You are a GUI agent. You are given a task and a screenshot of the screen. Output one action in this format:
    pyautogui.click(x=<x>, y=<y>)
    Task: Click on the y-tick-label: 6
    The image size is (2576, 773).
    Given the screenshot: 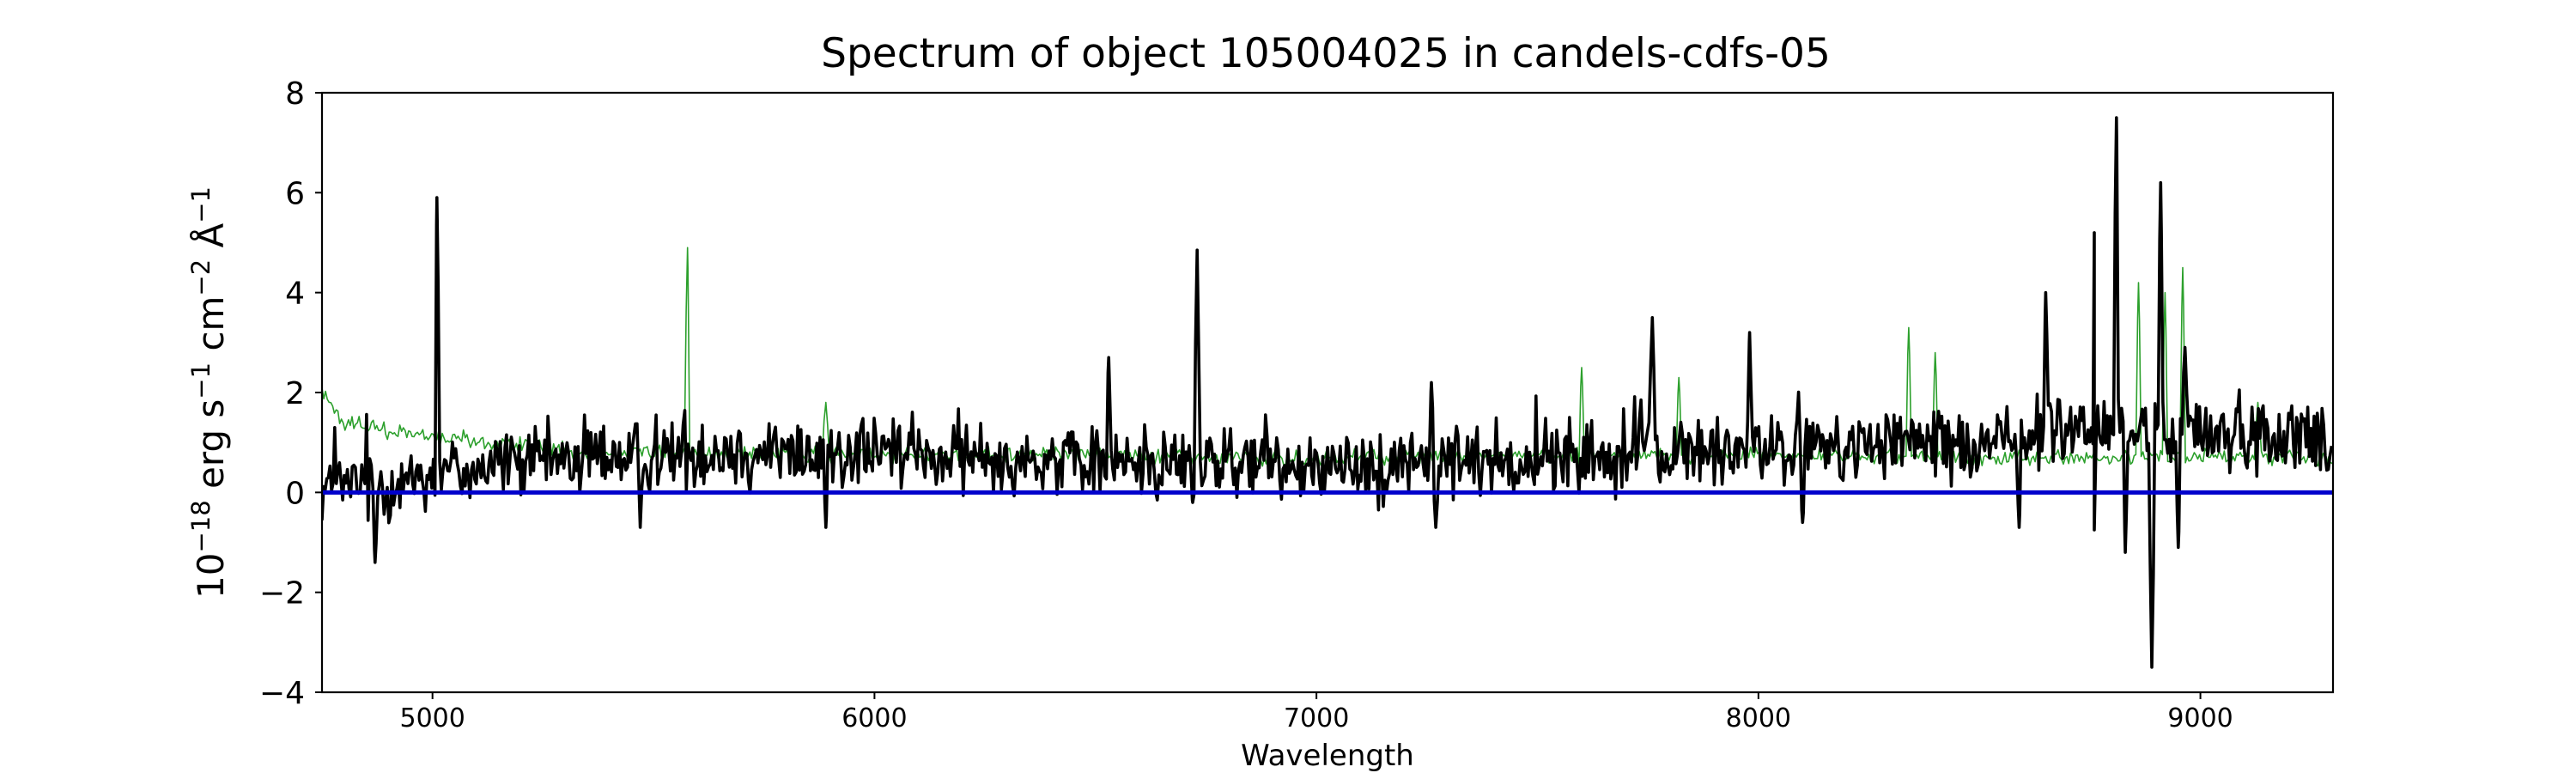 What is the action you would take?
    pyautogui.click(x=295, y=193)
    